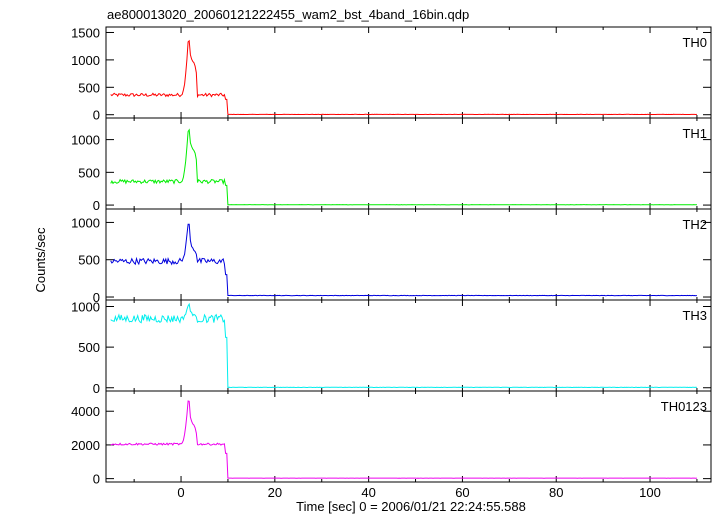 The width and height of the screenshot is (717, 516). I want to click on series-line-th3, so click(403, 345).